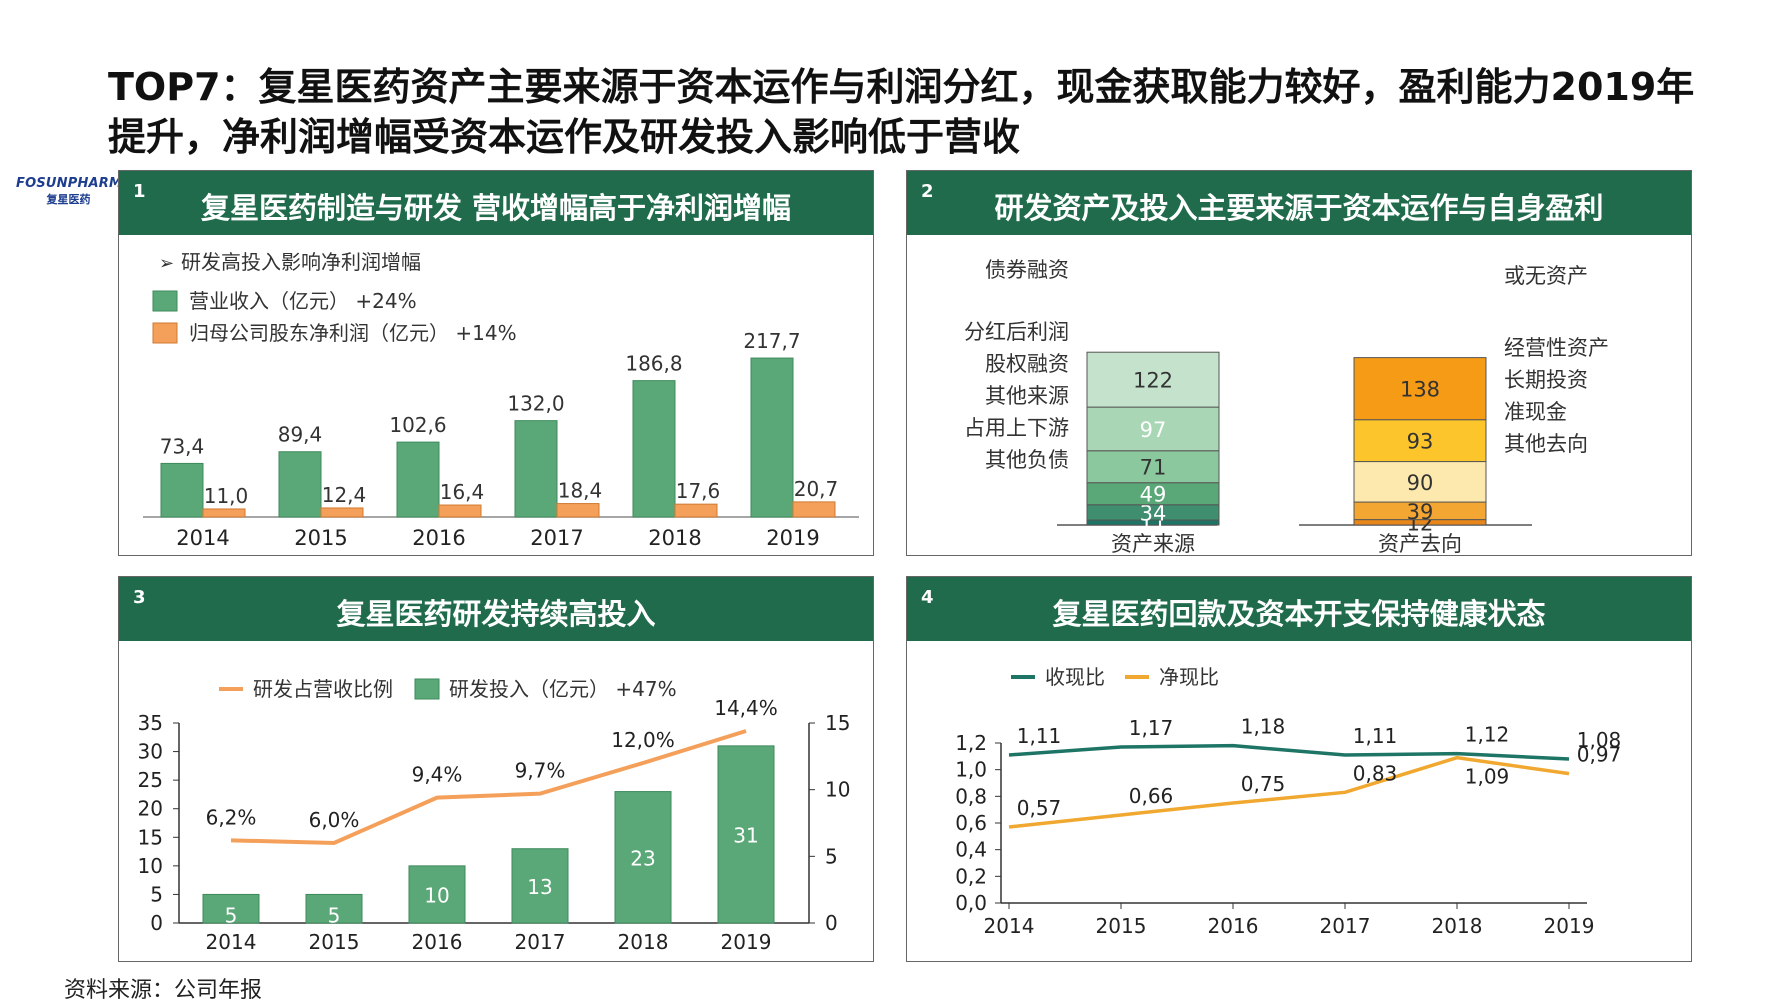  Describe the element at coordinates (231, 817) in the screenshot. I see `line-value-label: 6,2%` at that location.